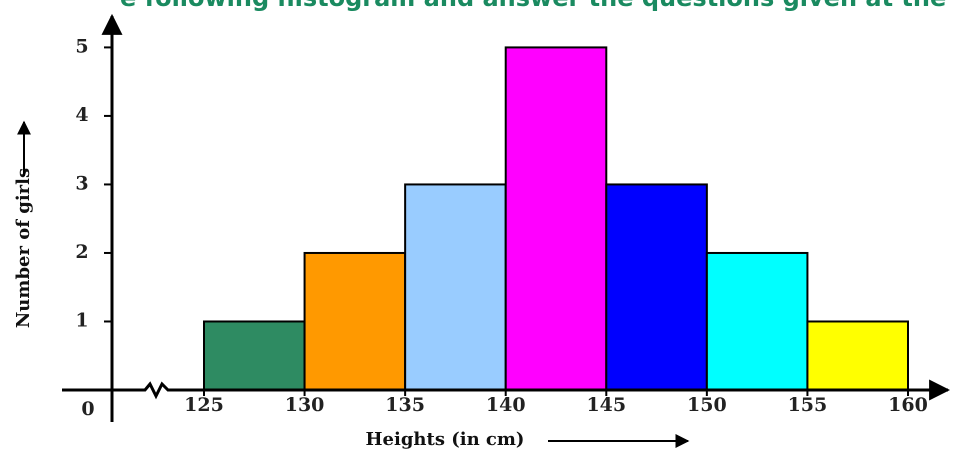  What do you see at coordinates (606, 405) in the screenshot?
I see `x-tick-label: 145` at bounding box center [606, 405].